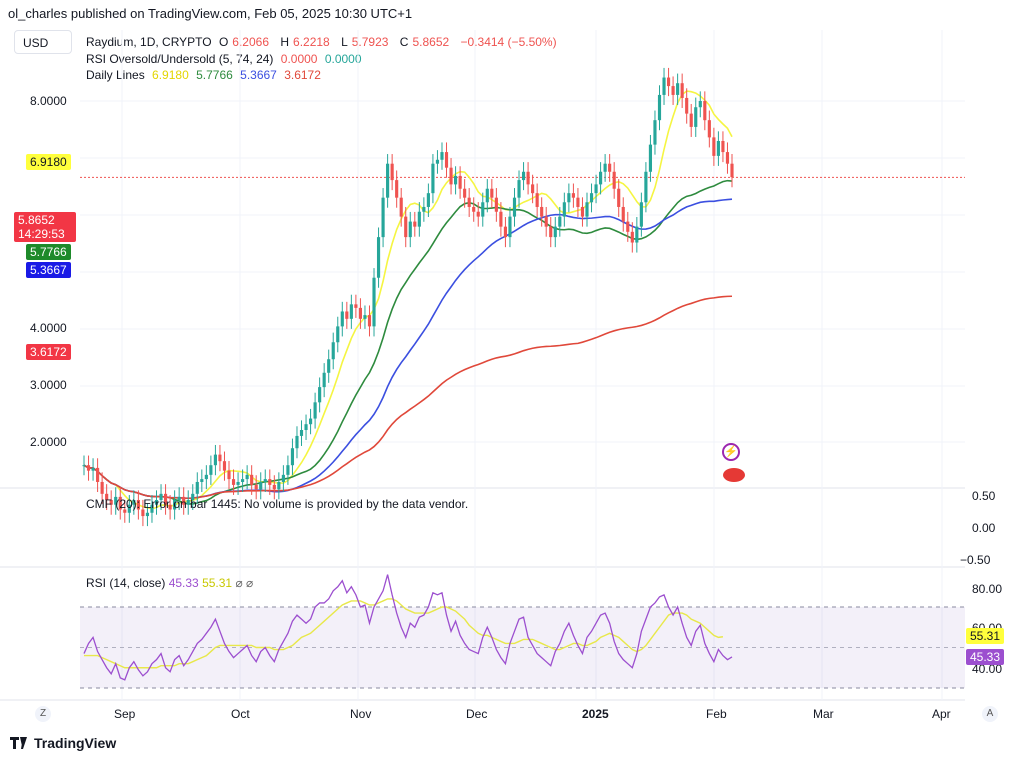 The height and width of the screenshot is (760, 1024). What do you see at coordinates (48, 328) in the screenshot?
I see `price-axis-label: 4.0000` at bounding box center [48, 328].